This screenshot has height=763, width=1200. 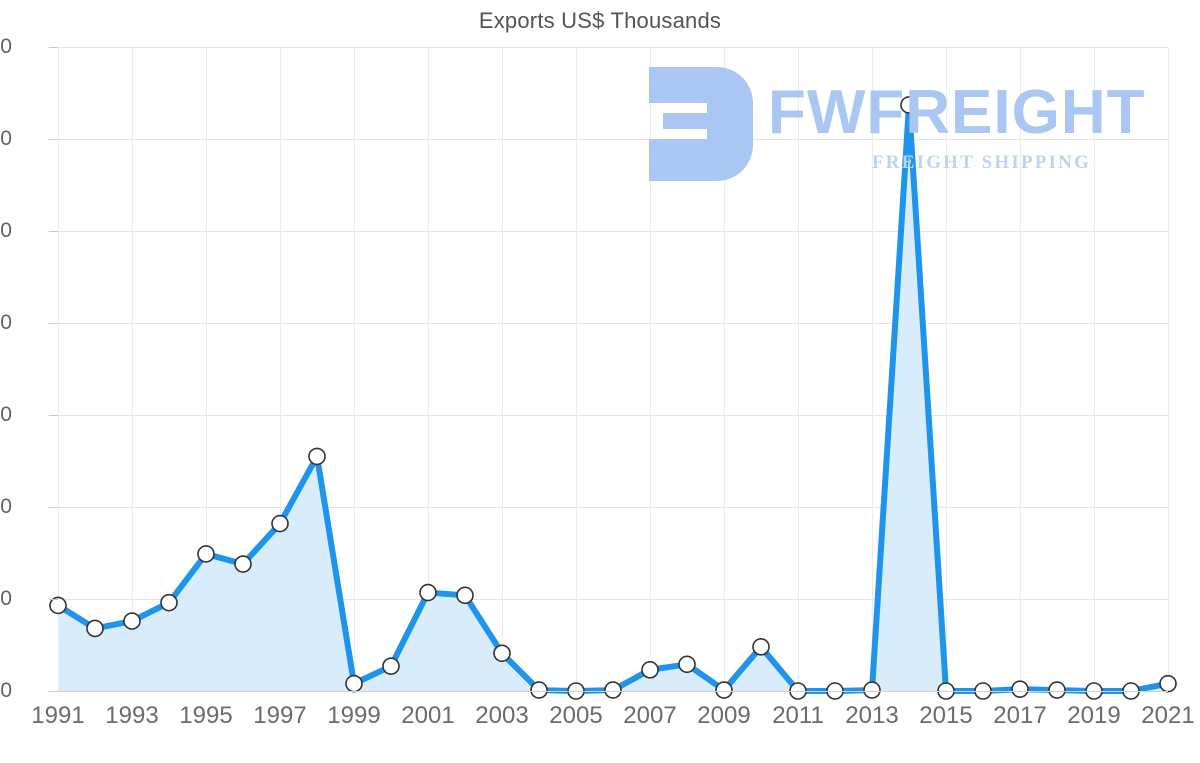 What do you see at coordinates (6, 230) in the screenshot?
I see `y-axis-tick-label: 500` at bounding box center [6, 230].